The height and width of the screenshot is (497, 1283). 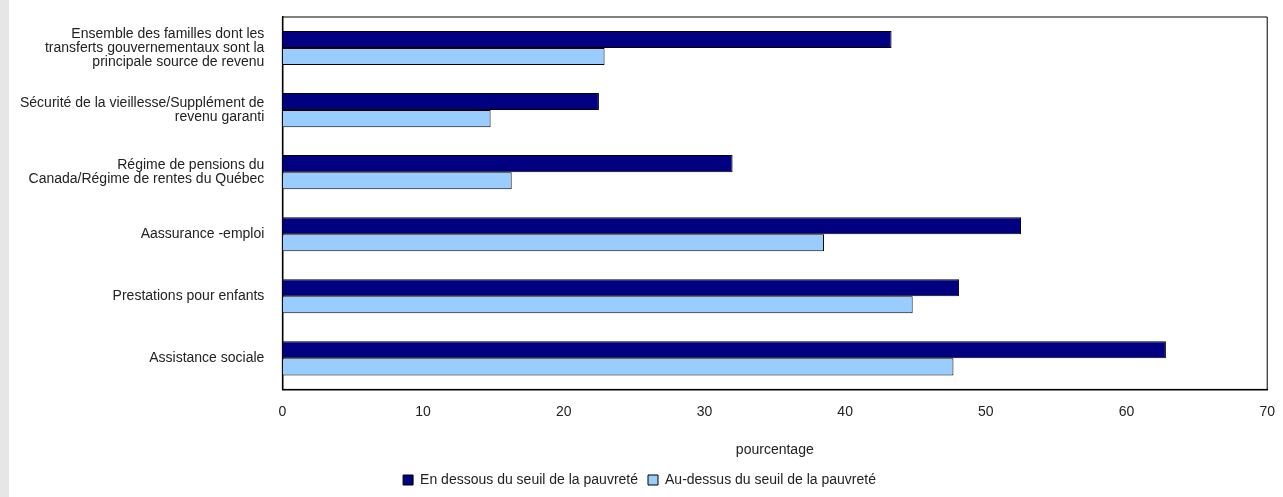 What do you see at coordinates (845, 410) in the screenshot?
I see `x-tick-label: 40` at bounding box center [845, 410].